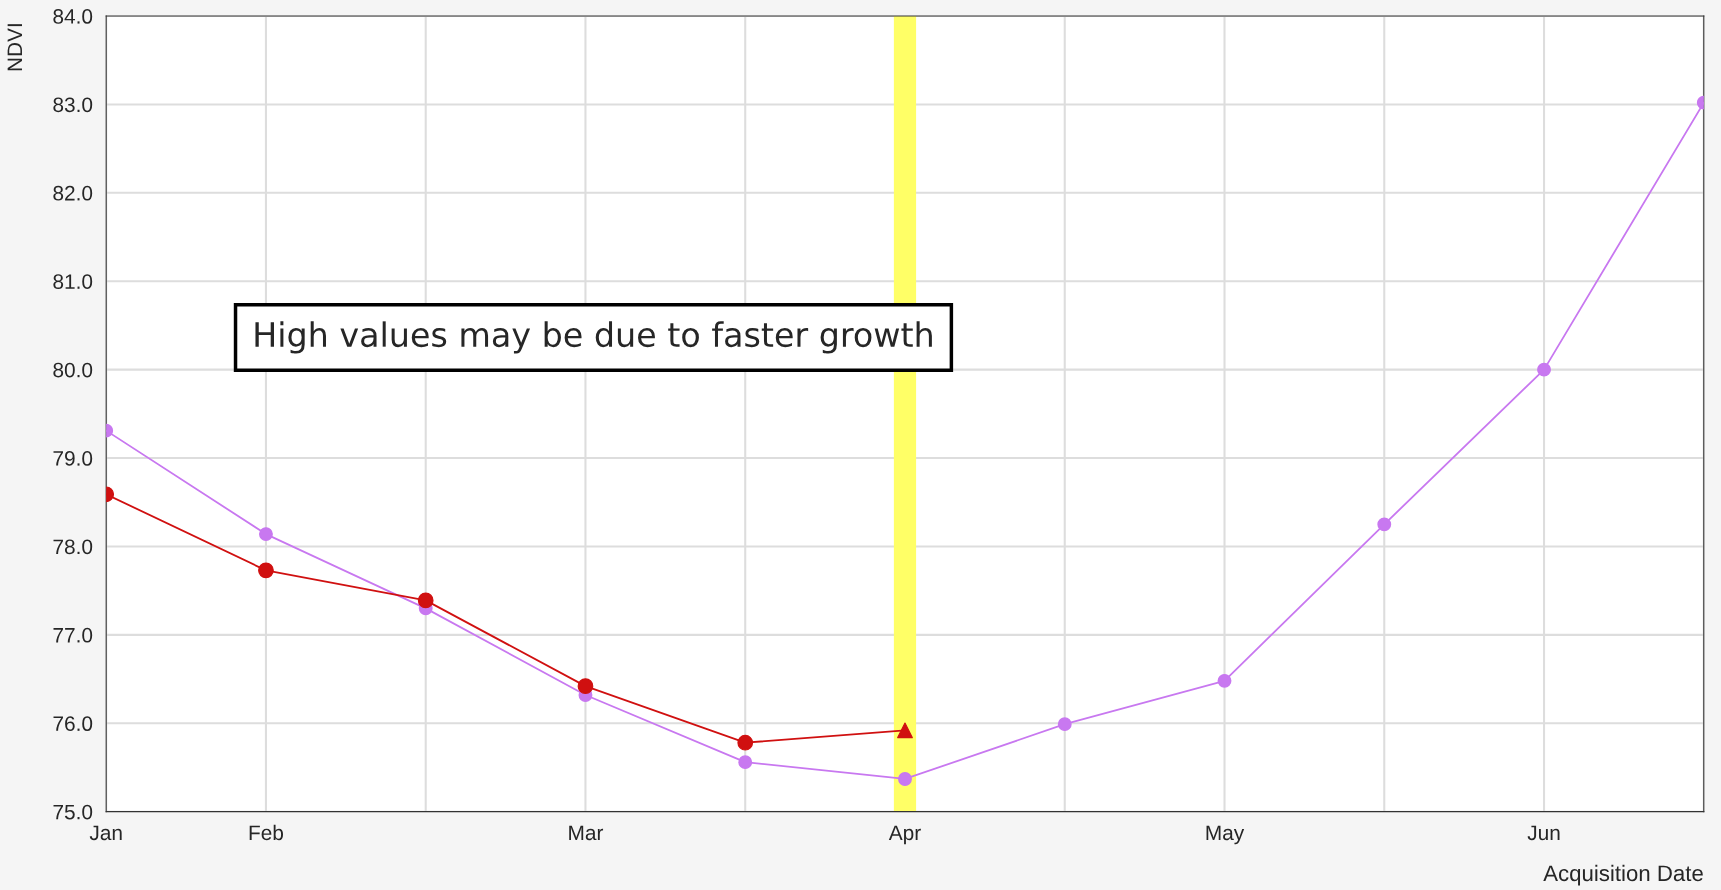  Describe the element at coordinates (105, 833) in the screenshot. I see `x-tick-label: Jan` at that location.